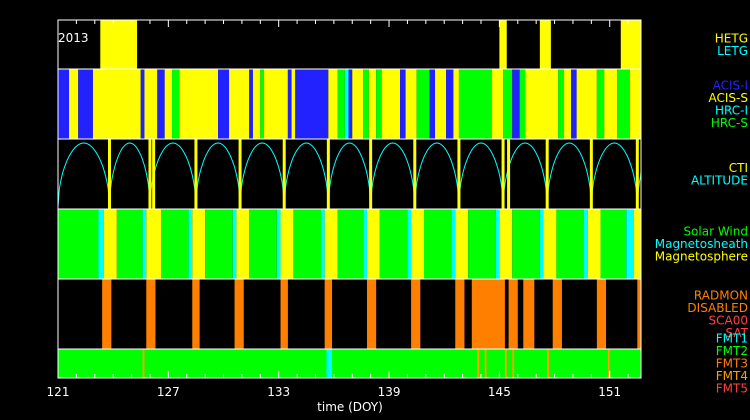 This screenshot has width=750, height=420. I want to click on x-tick-label: 139, so click(389, 392).